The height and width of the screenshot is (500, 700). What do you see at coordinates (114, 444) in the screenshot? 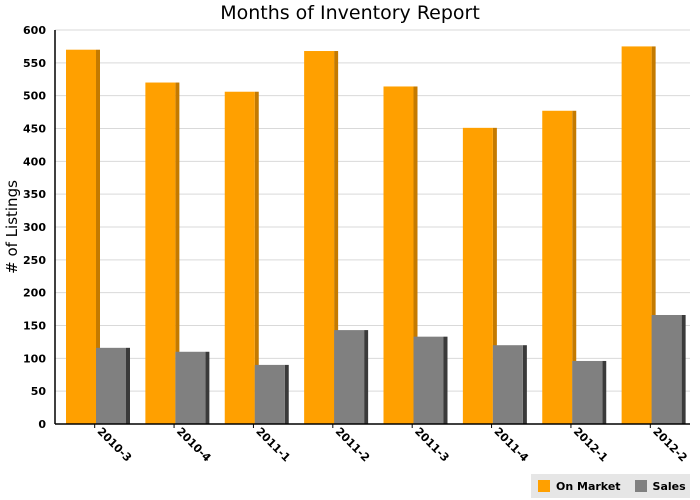
I see `x-tick-label: 2010-3` at bounding box center [114, 444].